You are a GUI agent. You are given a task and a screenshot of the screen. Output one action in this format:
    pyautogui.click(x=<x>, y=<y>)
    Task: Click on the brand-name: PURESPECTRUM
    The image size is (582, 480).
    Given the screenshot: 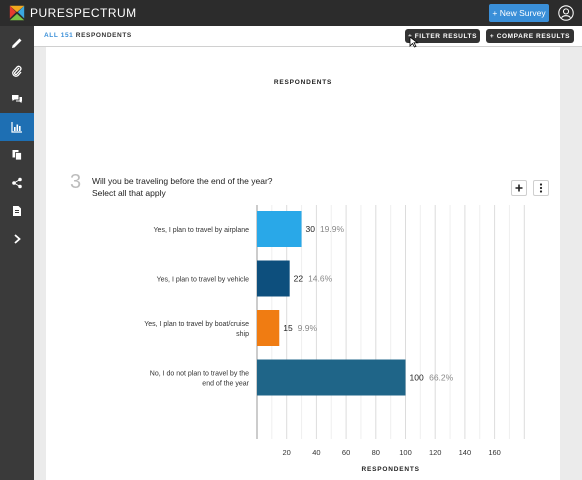 What is the action you would take?
    pyautogui.click(x=83, y=13)
    